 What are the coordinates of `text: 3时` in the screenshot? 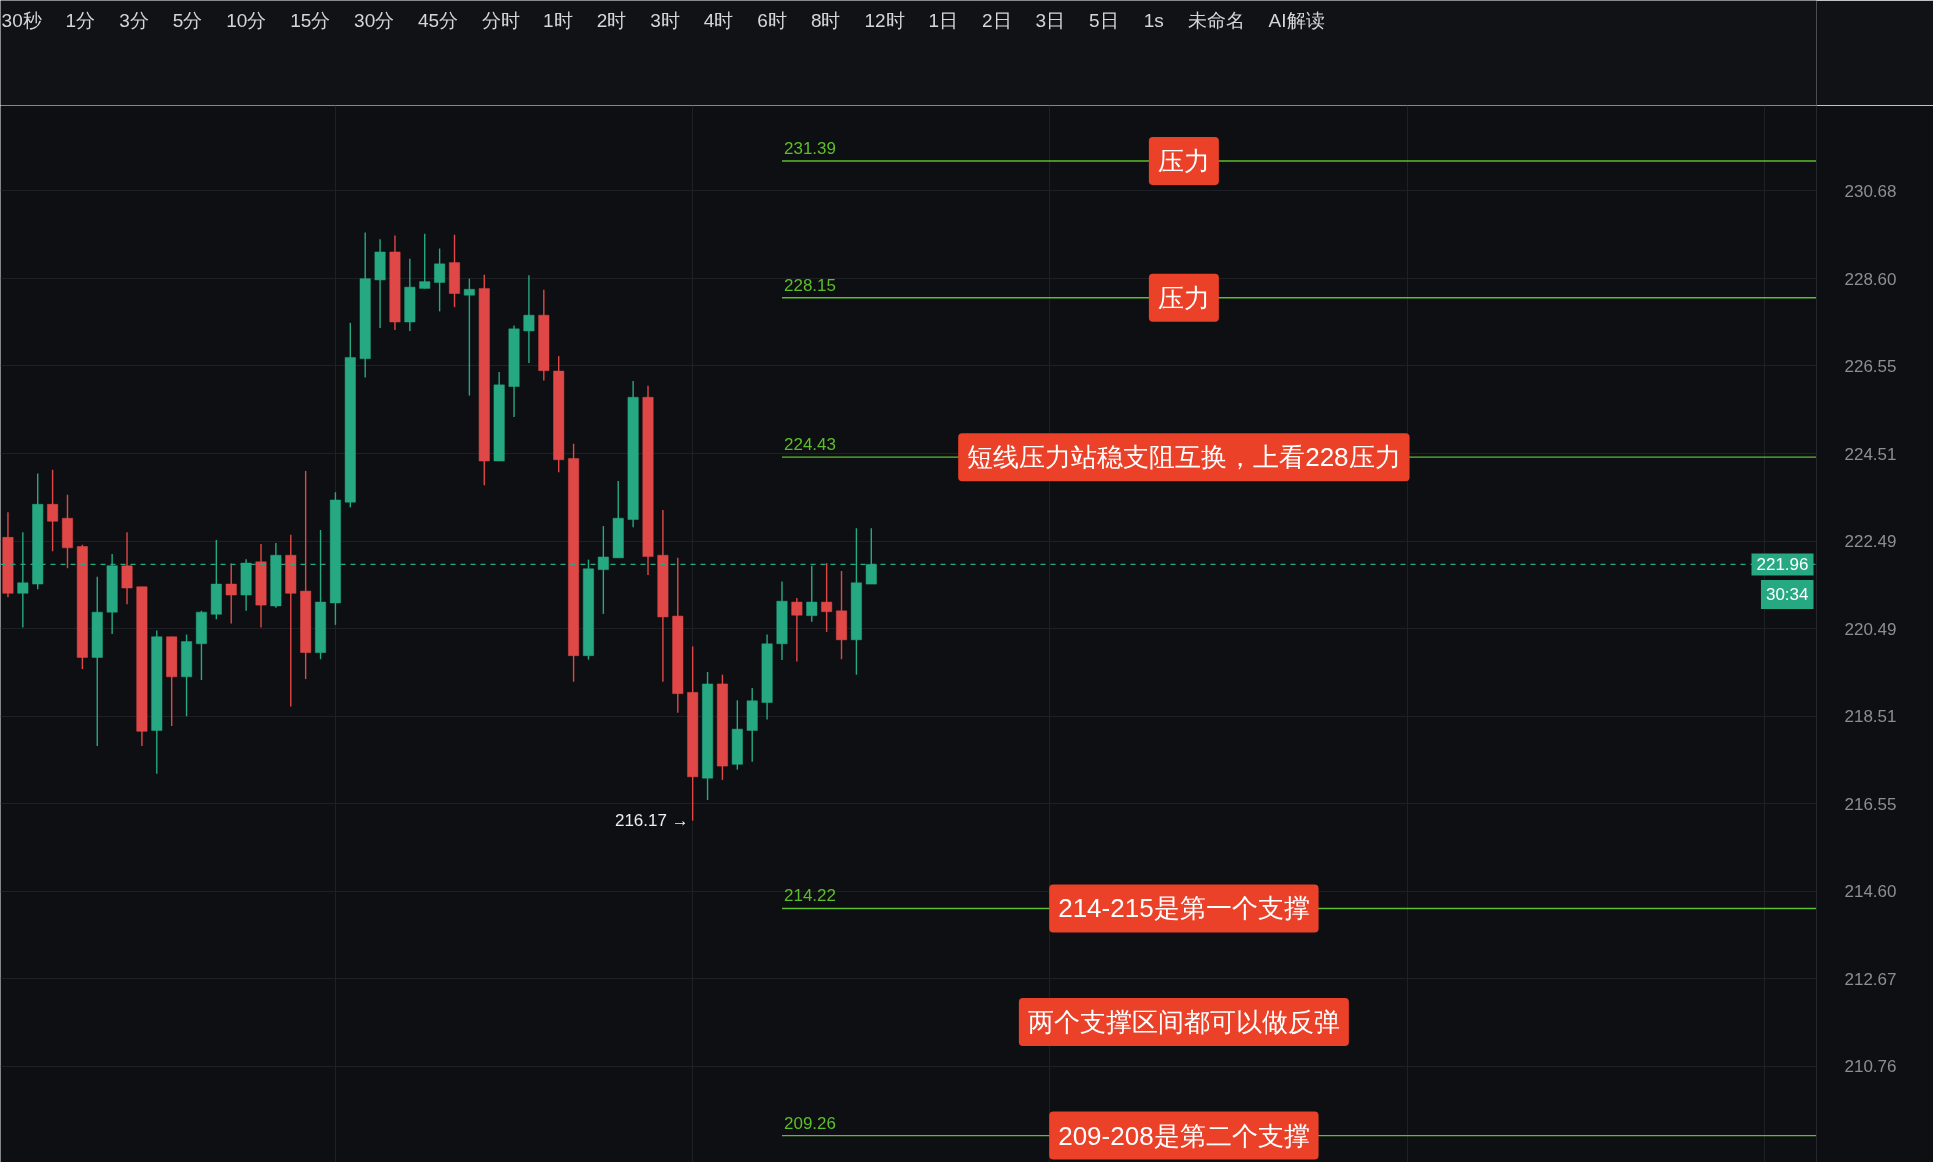 It's located at (665, 20).